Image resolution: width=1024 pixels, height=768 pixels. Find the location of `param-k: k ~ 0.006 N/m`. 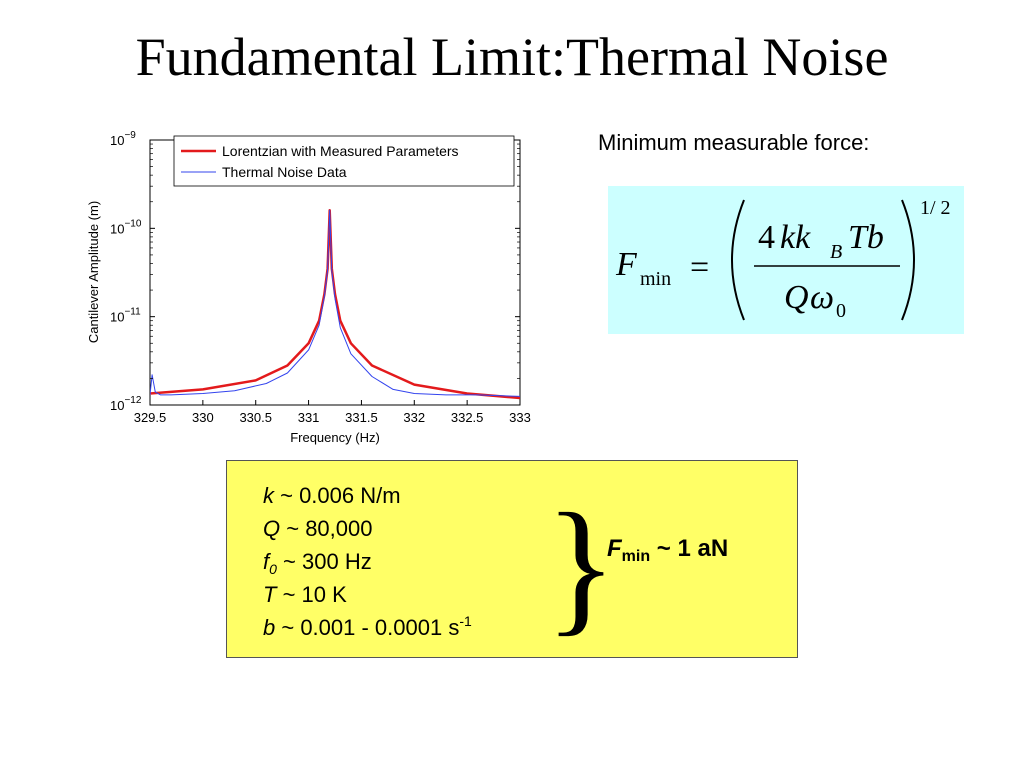

param-k: k ~ 0.006 N/m is located at coordinates (367, 495).